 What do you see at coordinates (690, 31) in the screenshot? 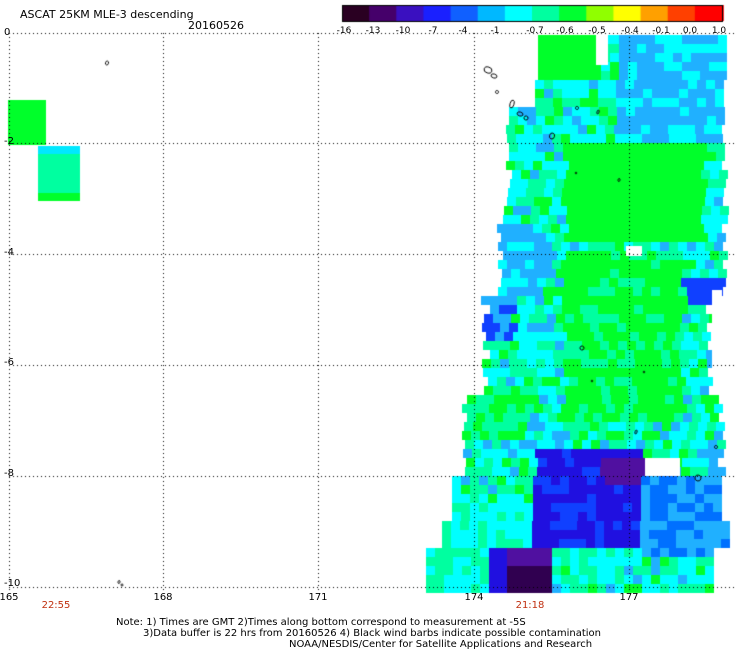
I see `colorbar-label: 0.0` at bounding box center [690, 31].